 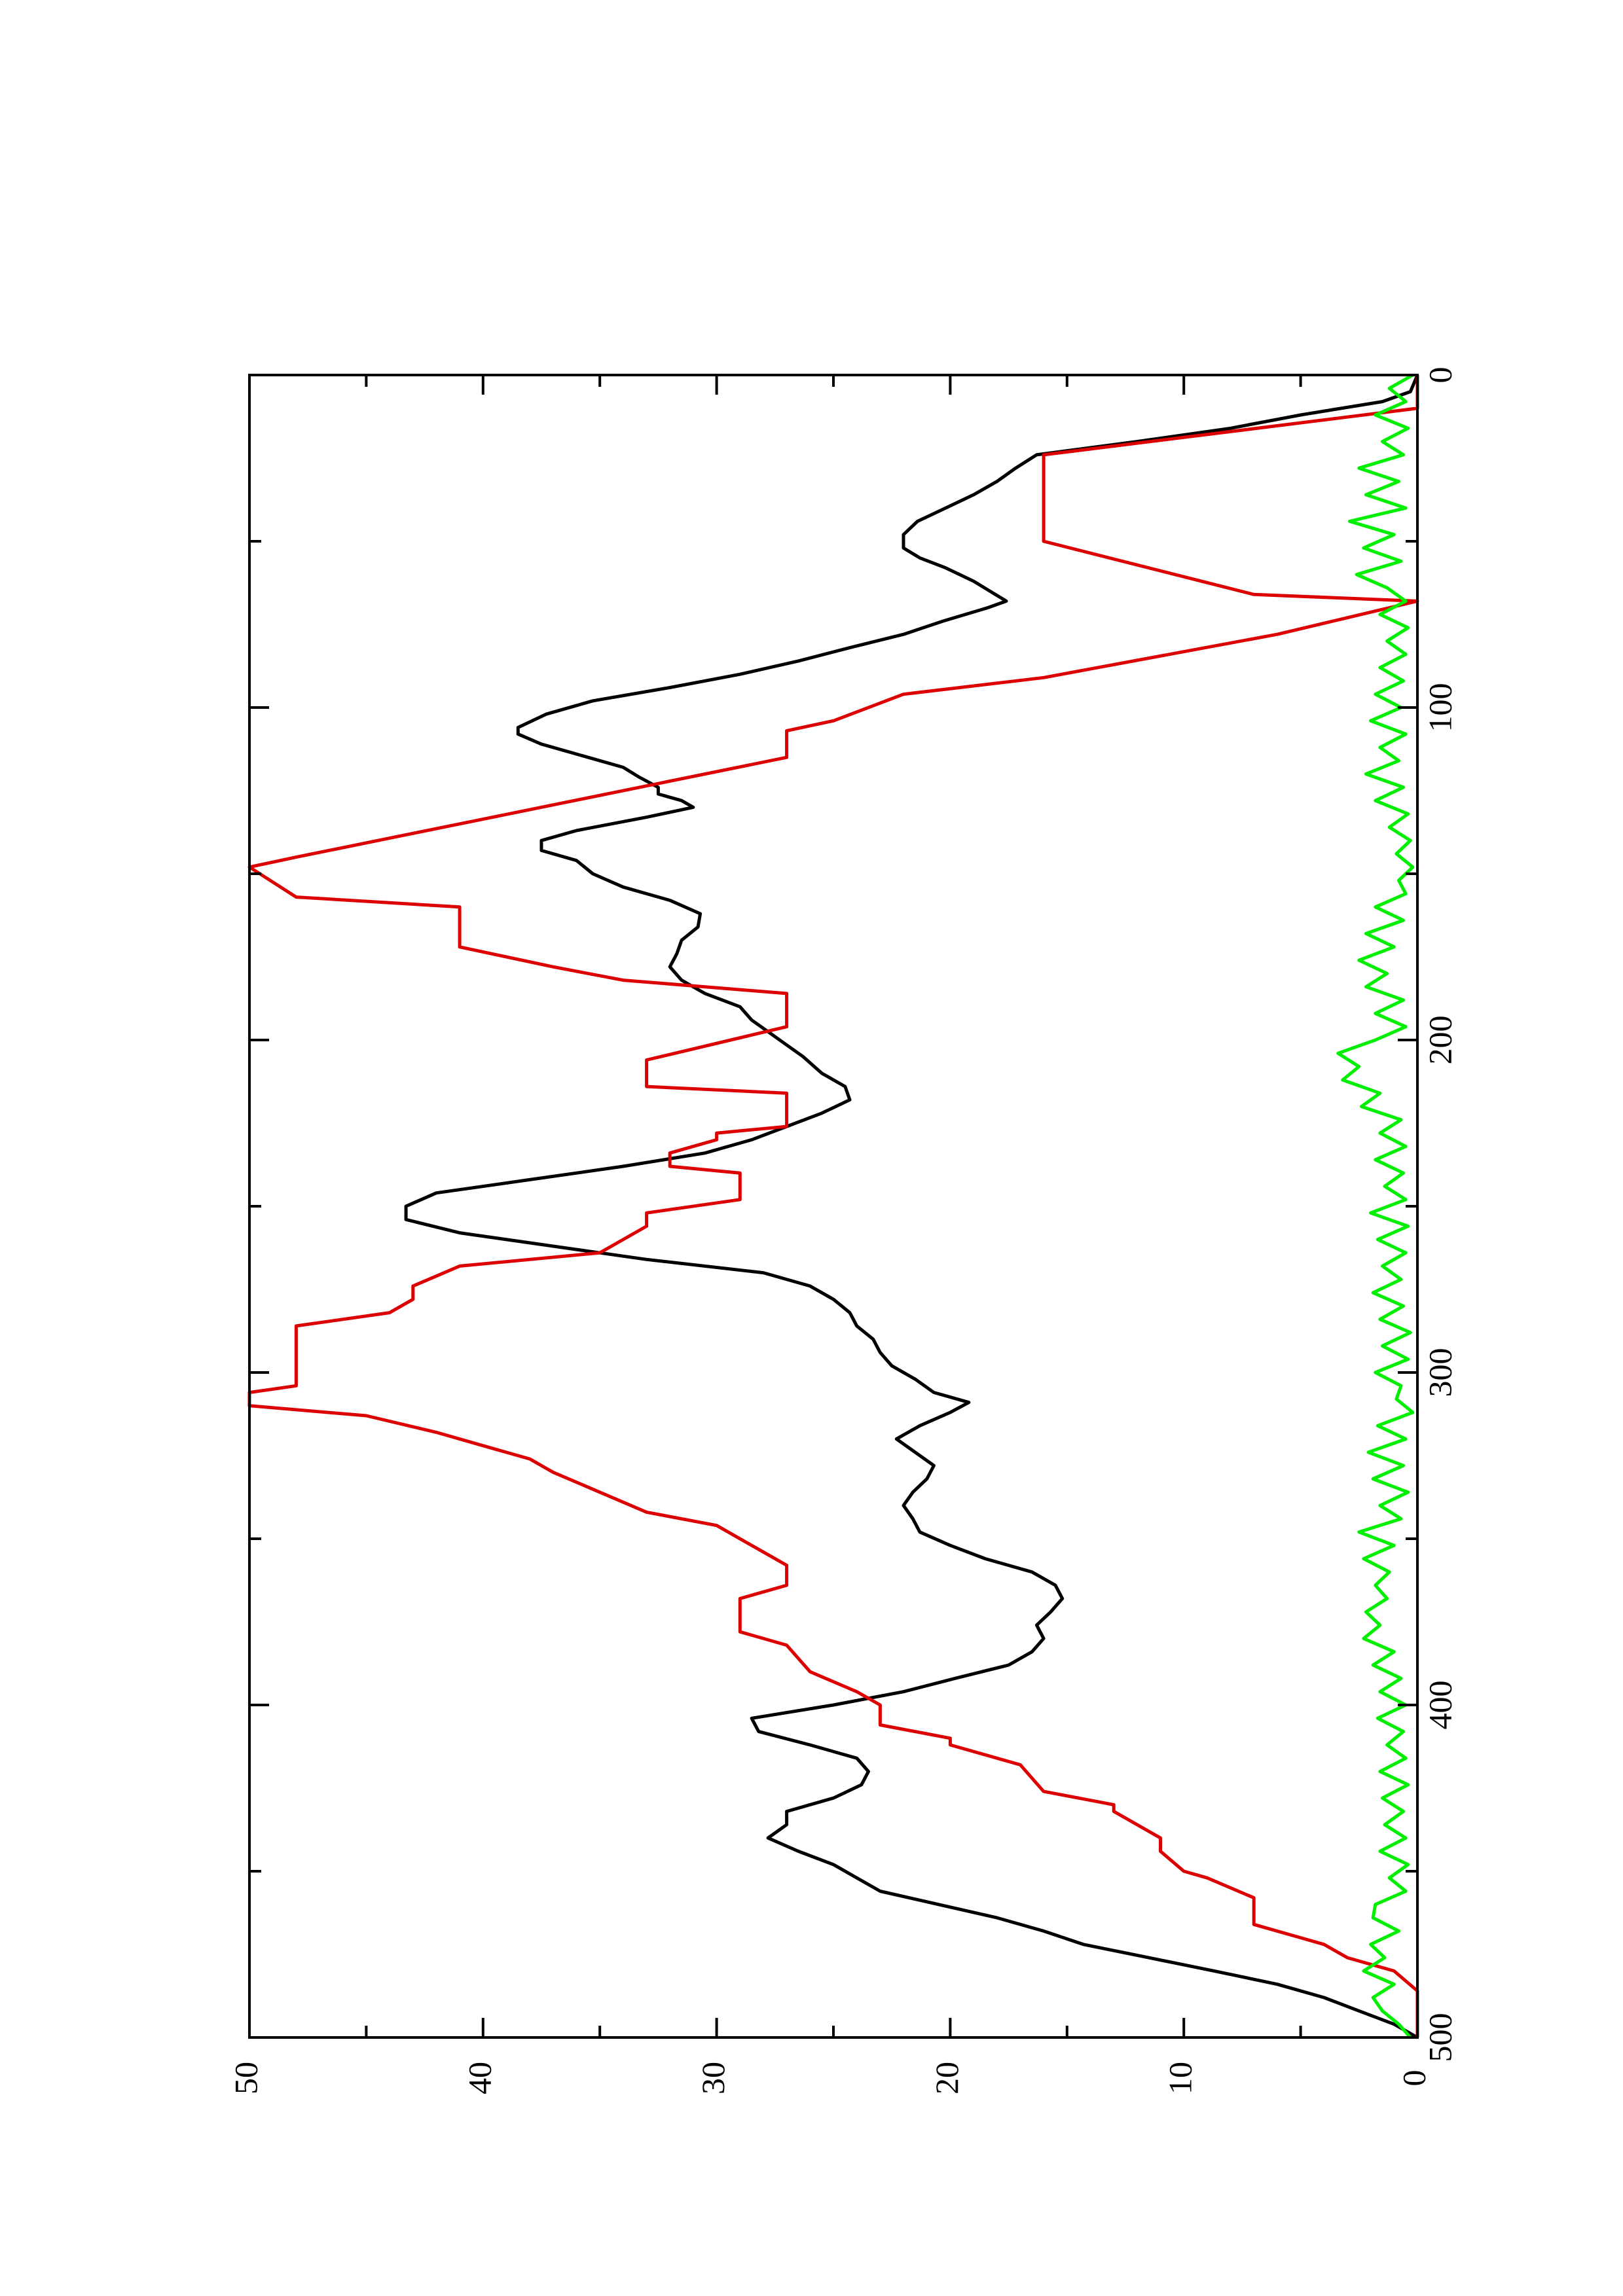 I want to click on x-tick-label: 200, so click(x=1439, y=1040).